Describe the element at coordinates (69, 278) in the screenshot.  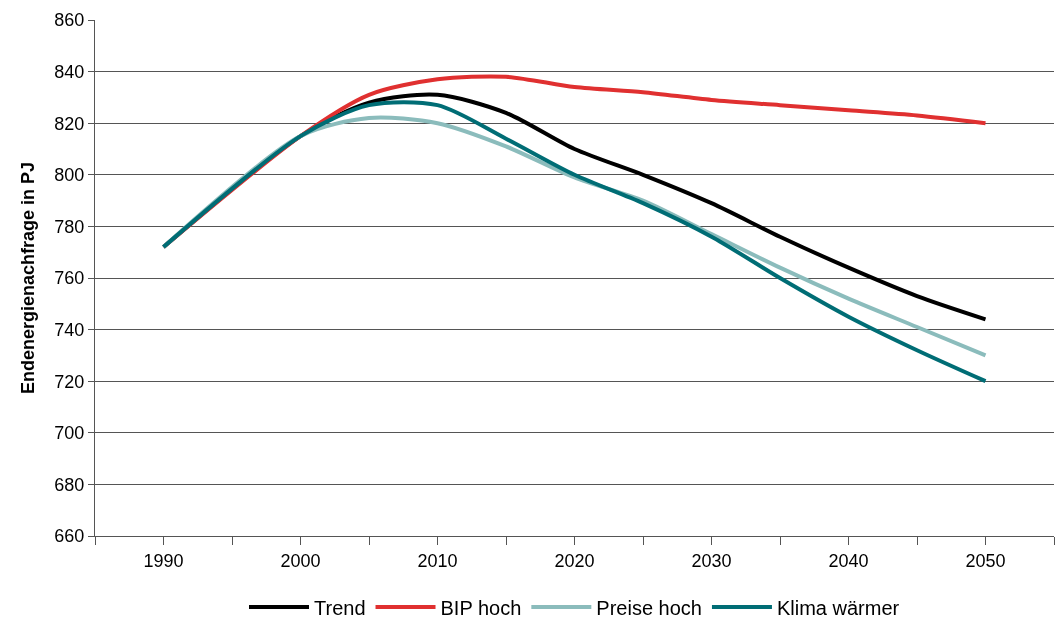
I see `y-tick-label: 760` at that location.